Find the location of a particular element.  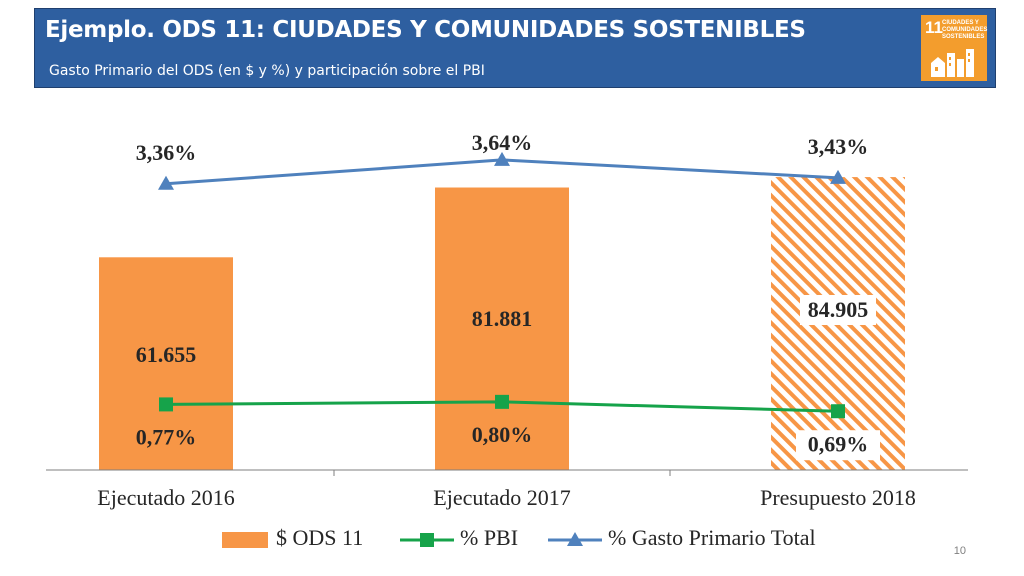

bar-value-label: 84.905 is located at coordinates (838, 309).